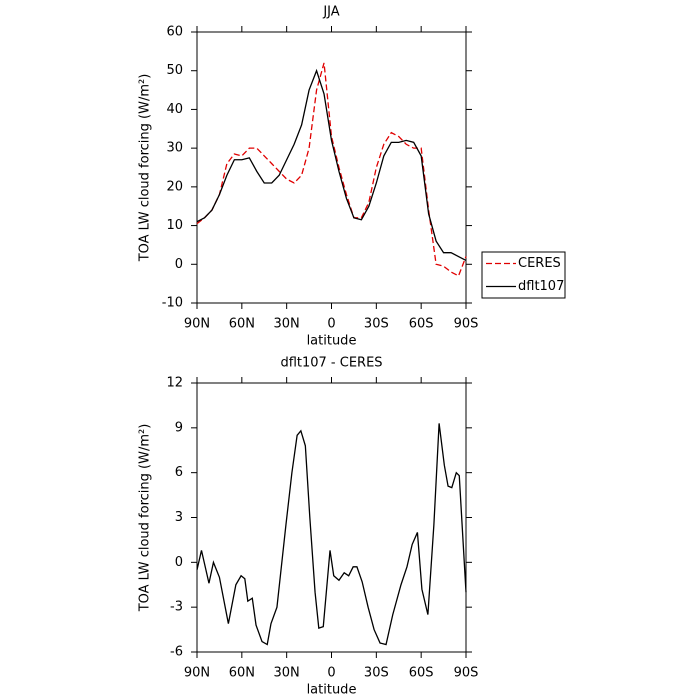 This screenshot has width=700, height=700. What do you see at coordinates (176, 607) in the screenshot?
I see `y-tick-label: -3` at bounding box center [176, 607].